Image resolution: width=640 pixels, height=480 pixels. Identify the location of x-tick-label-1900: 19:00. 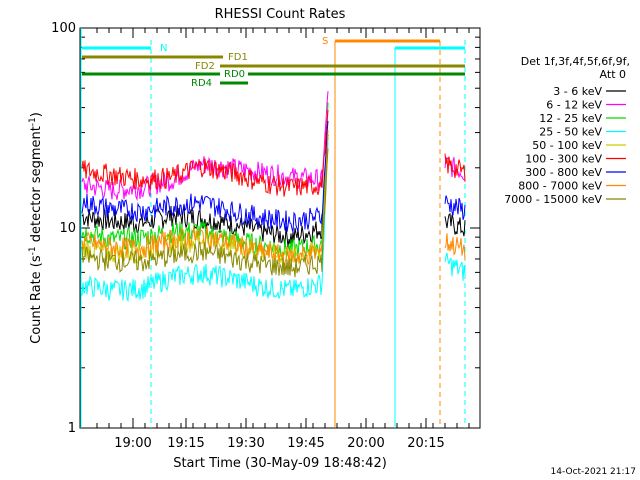
(132, 443).